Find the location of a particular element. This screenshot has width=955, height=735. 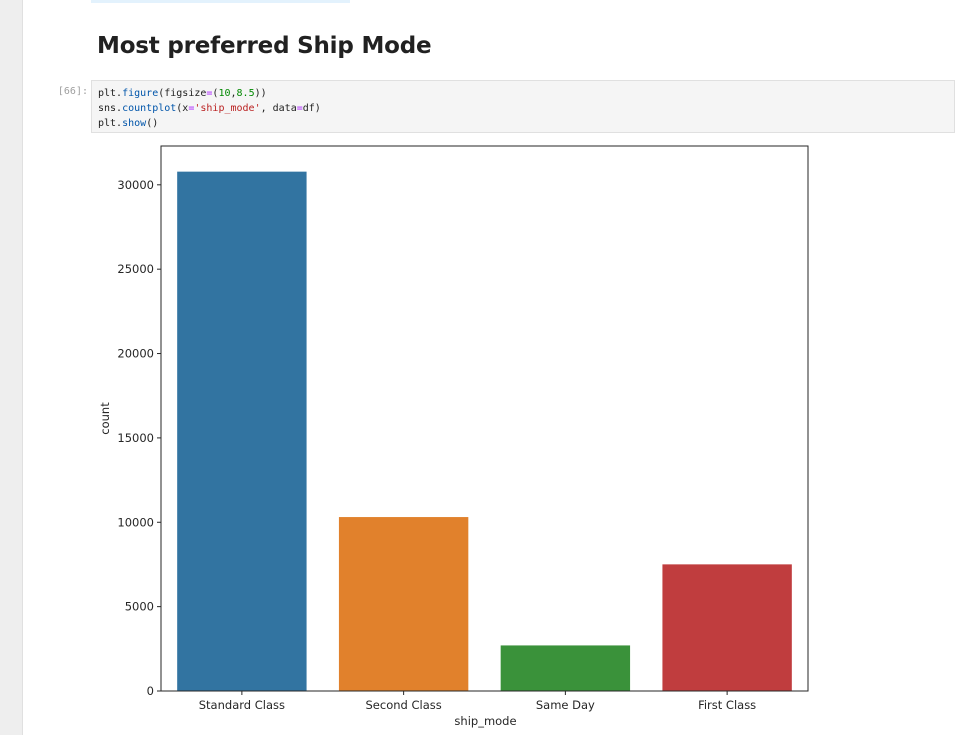

code-token: , data is located at coordinates (278, 108).